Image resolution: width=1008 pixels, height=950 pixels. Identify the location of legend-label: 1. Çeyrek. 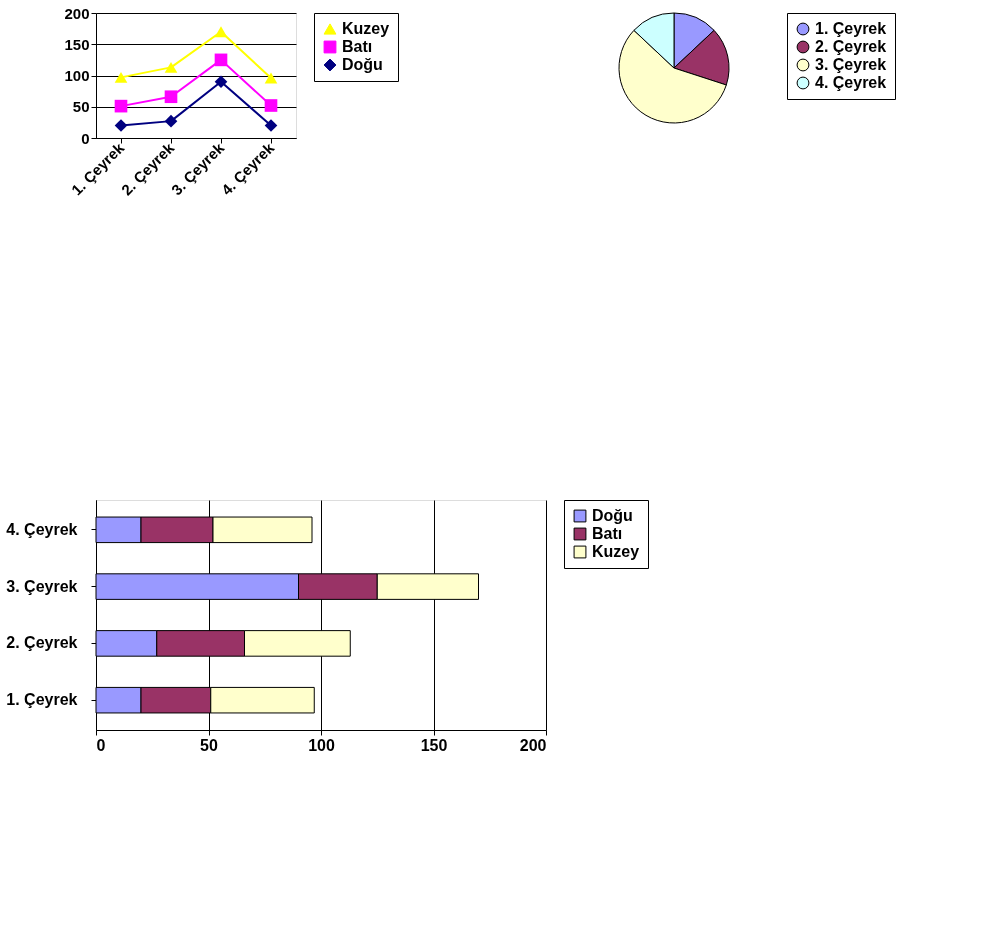
(851, 28).